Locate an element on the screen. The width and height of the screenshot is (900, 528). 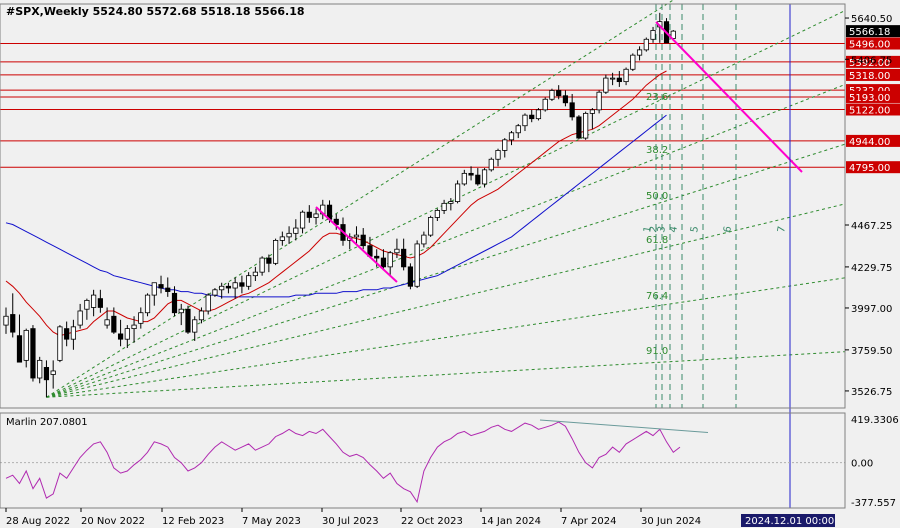
fan-label: 38.2 is located at coordinates (657, 150).